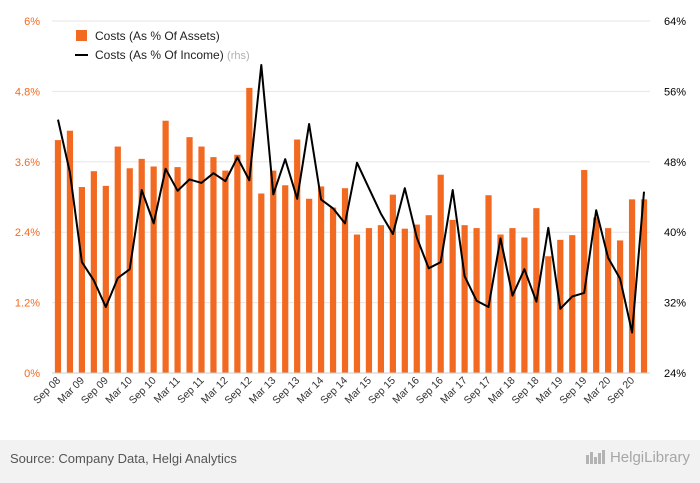  Describe the element at coordinates (27, 163) in the screenshot. I see `left-tick-label: 3.6%` at that location.